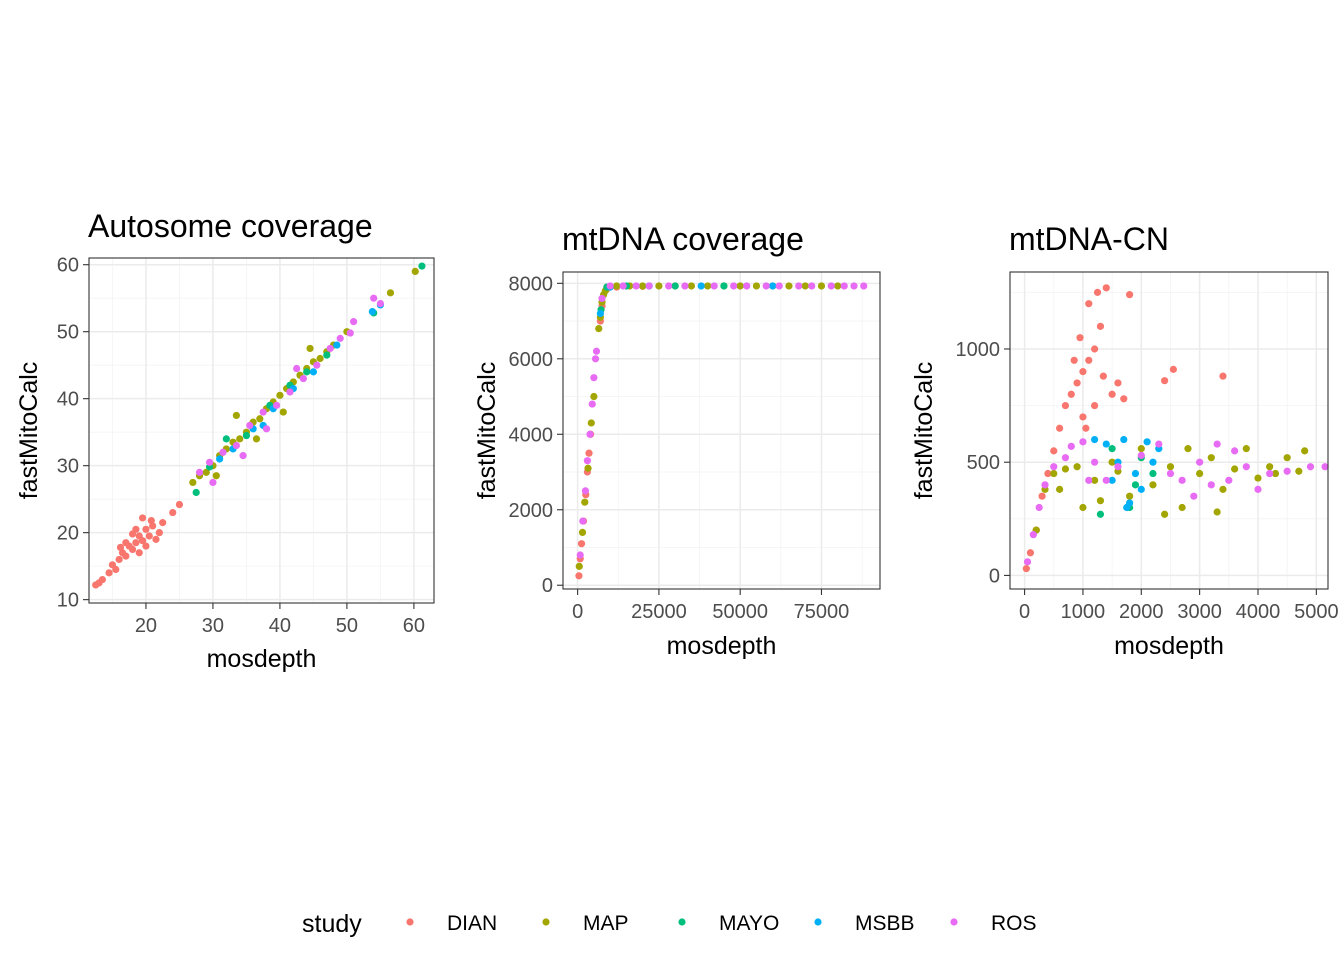  I want to click on series-ros, so click(1176, 502).